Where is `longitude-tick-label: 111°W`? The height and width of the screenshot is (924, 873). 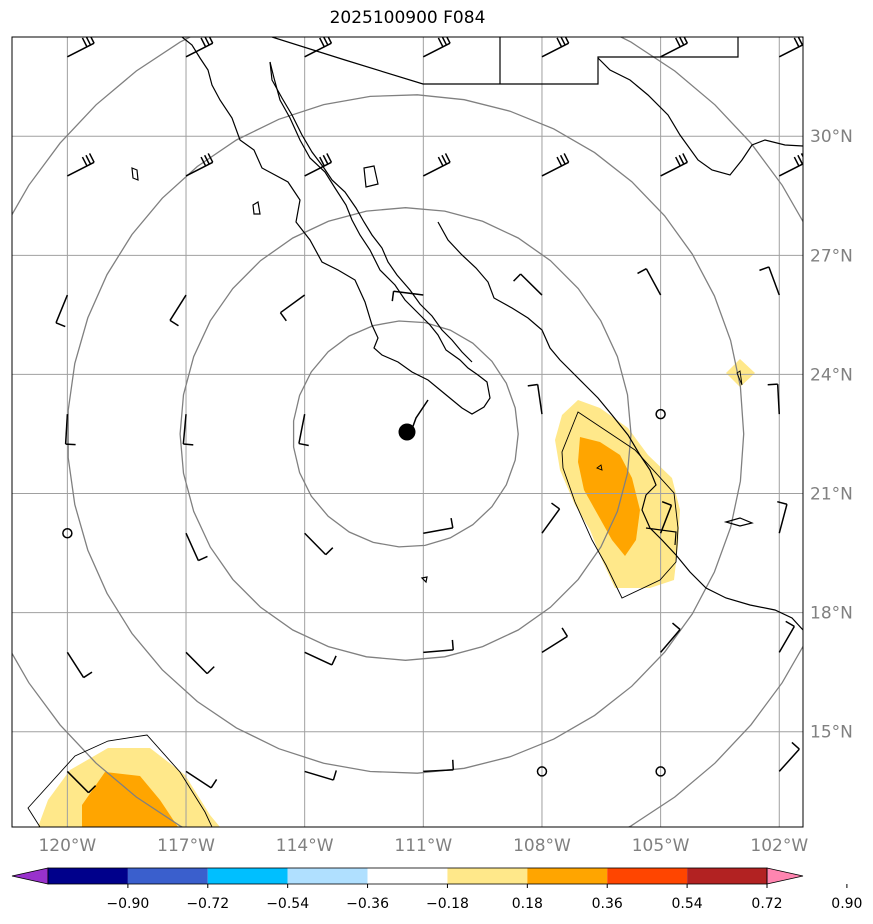 longitude-tick-label: 111°W is located at coordinates (423, 846).